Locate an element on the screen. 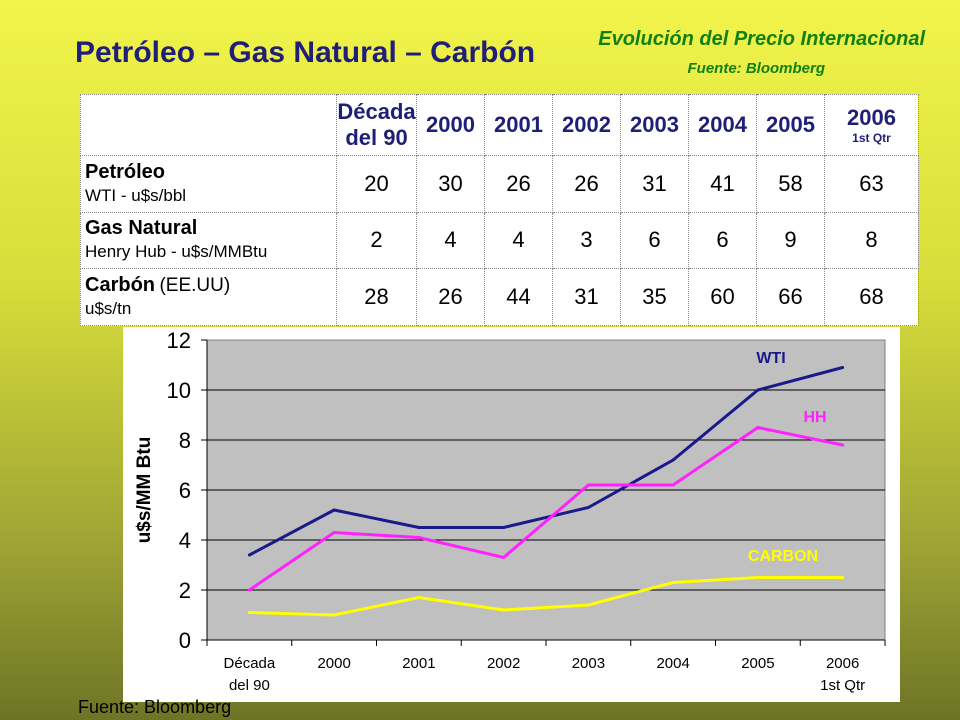 The height and width of the screenshot is (720, 960). column-header: 2001 is located at coordinates (518, 125).